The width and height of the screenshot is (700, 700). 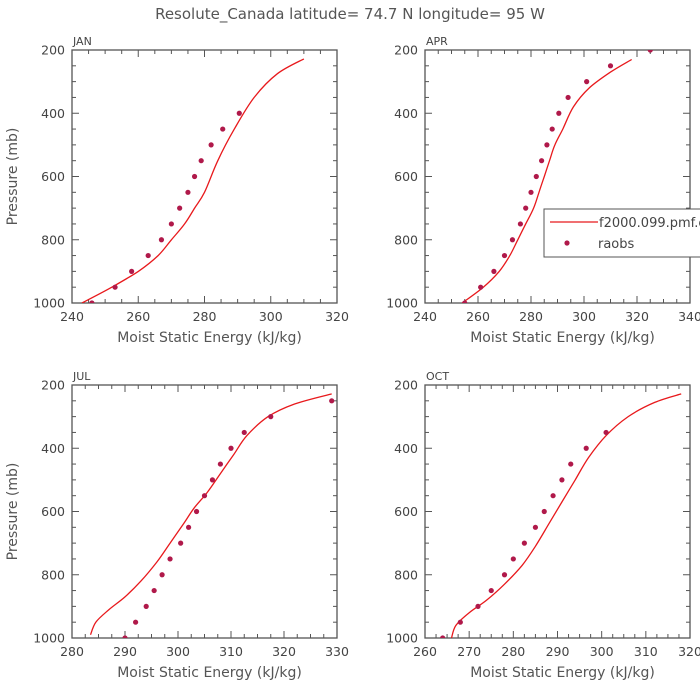 I want to click on x-tick-label: 240, so click(x=425, y=316).